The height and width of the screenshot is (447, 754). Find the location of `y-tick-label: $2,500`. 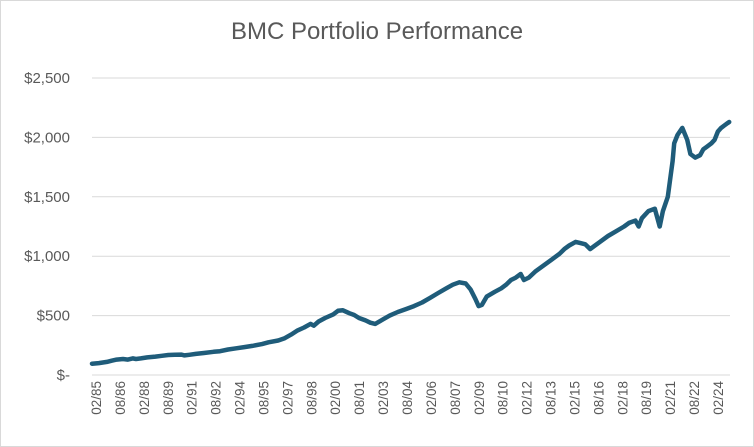

y-tick-label: $2,500 is located at coordinates (47, 78).